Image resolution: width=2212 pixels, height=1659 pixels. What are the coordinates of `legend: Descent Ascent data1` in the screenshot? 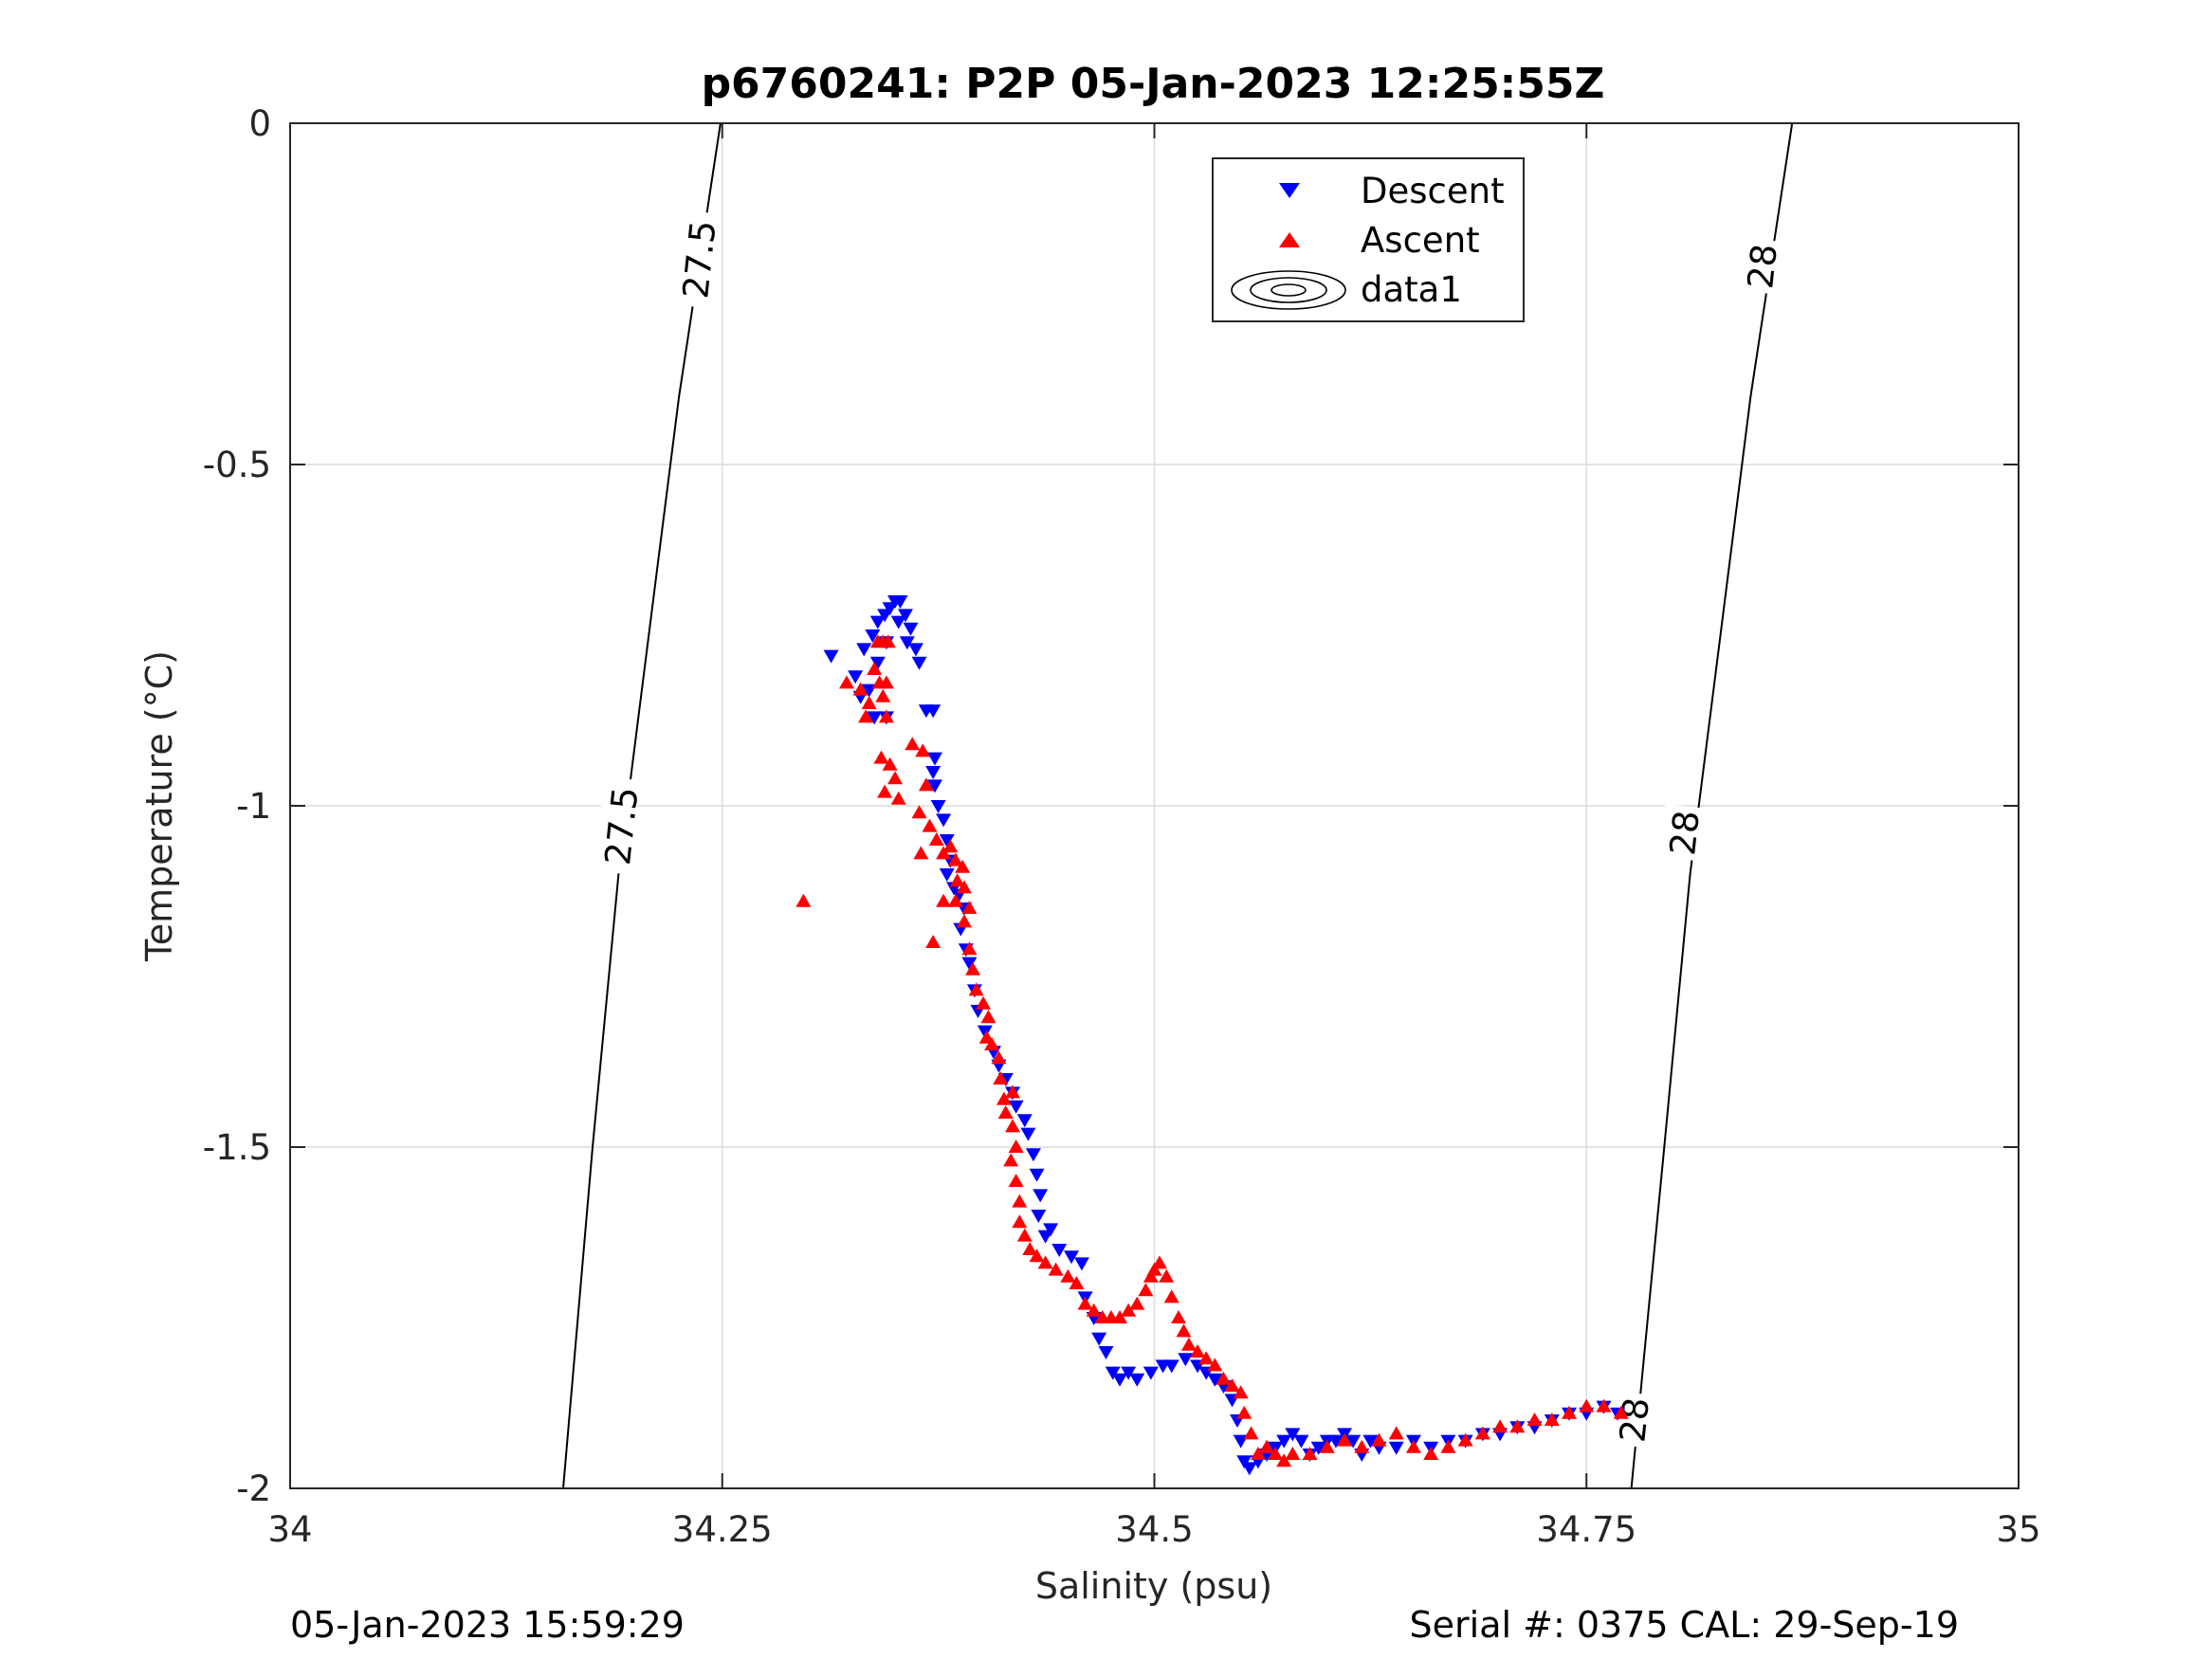 It's located at (1368, 239).